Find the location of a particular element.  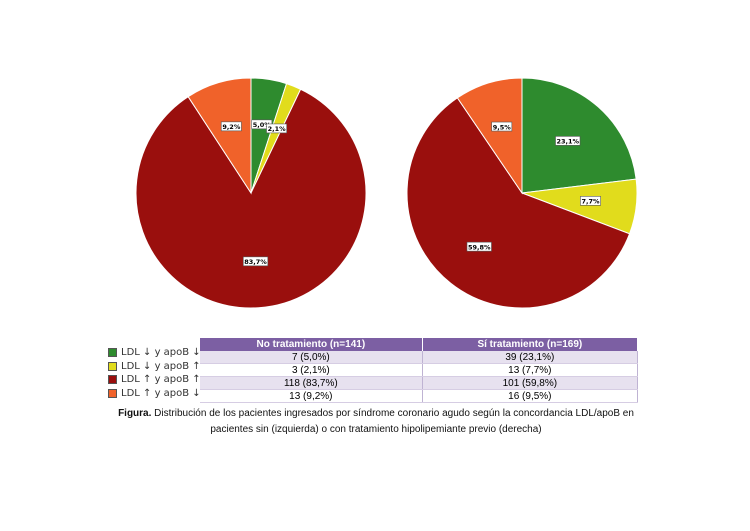

table-cell: 3 (2,1%) is located at coordinates (311, 370).